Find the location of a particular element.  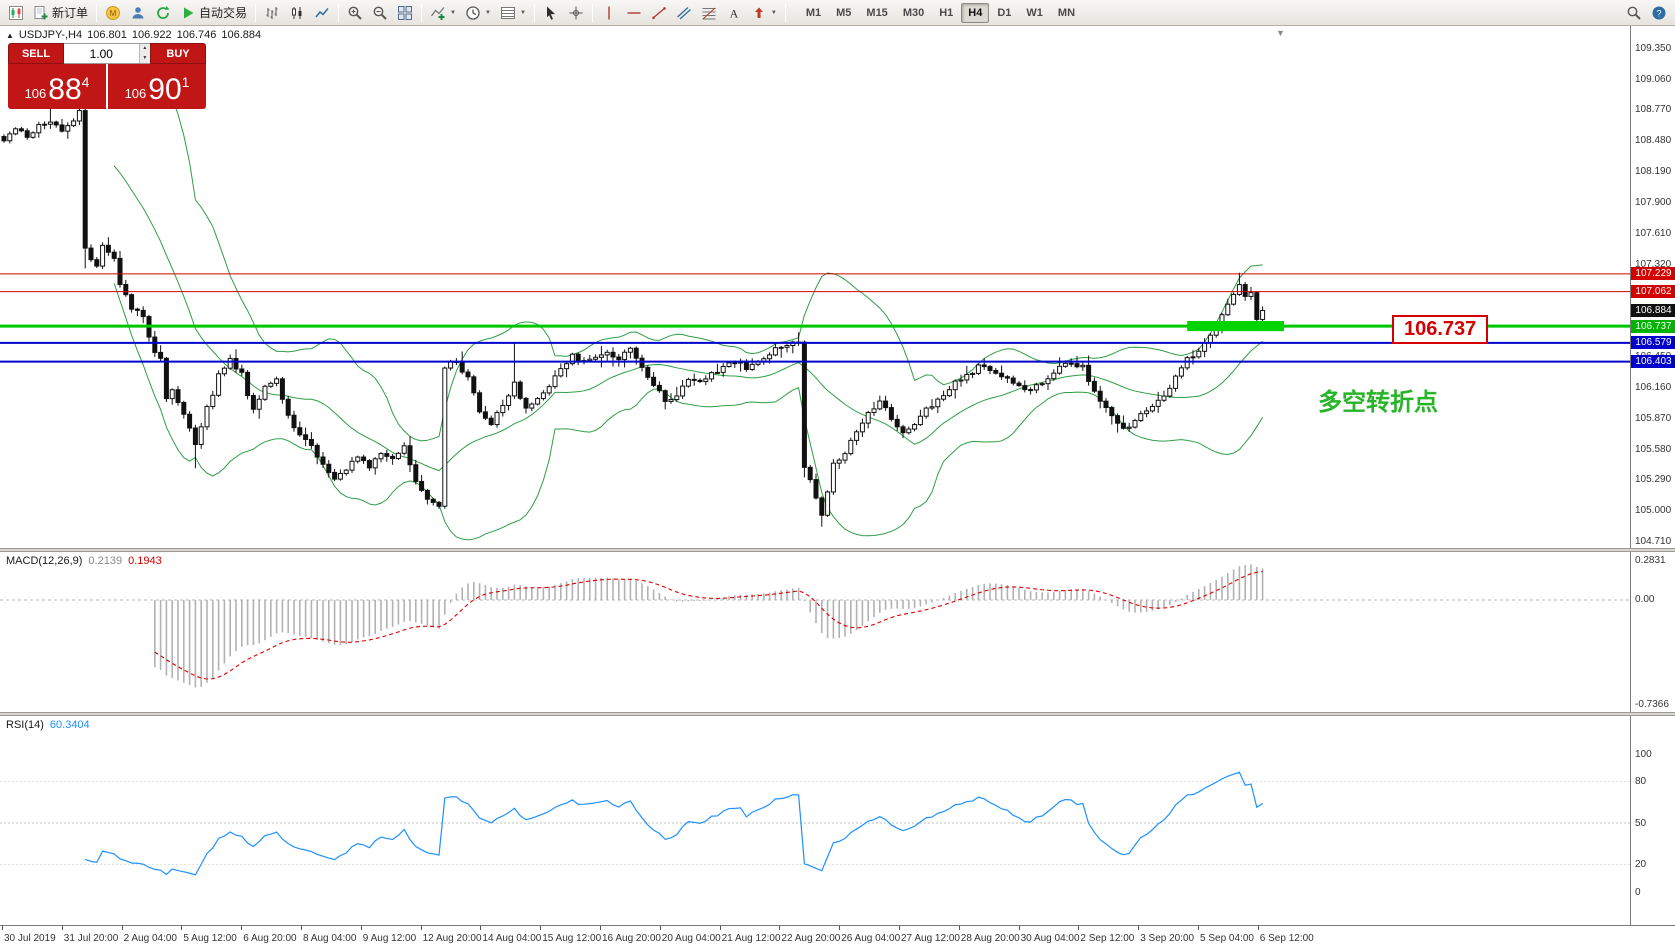

fibo-icon is located at coordinates (709, 13).